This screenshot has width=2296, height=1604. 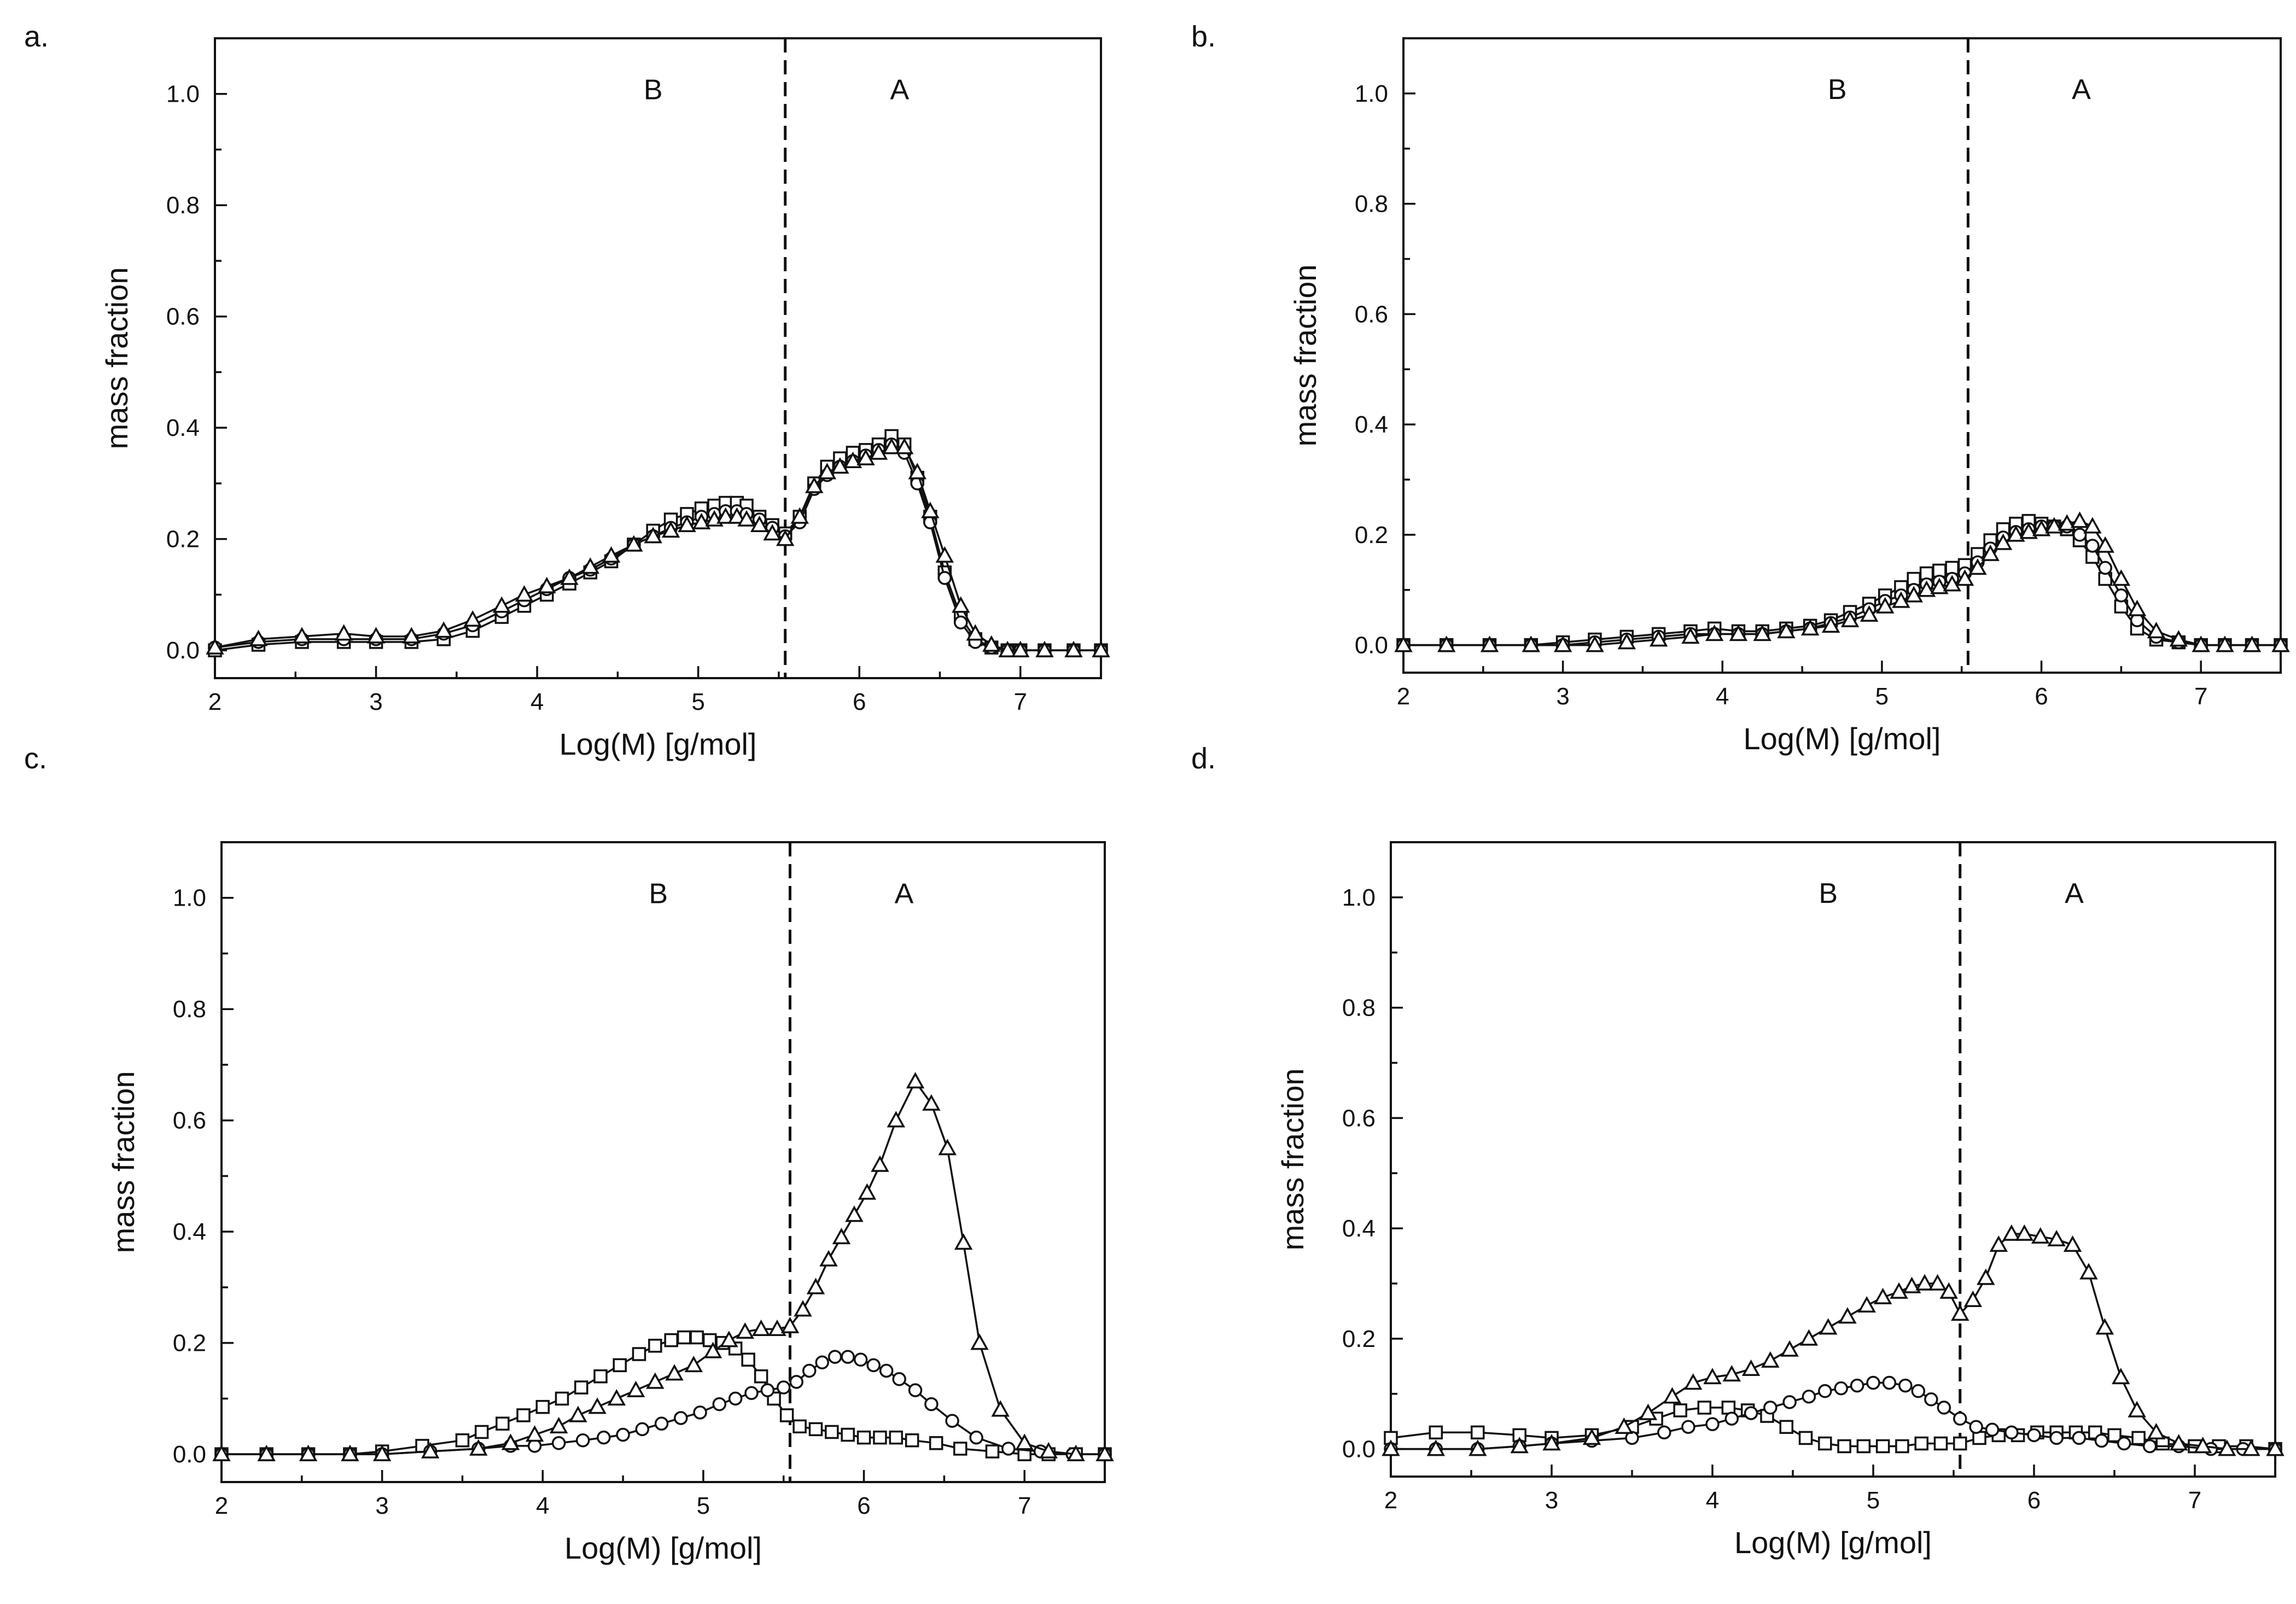 What do you see at coordinates (2074, 893) in the screenshot?
I see `region-label-a: A` at bounding box center [2074, 893].